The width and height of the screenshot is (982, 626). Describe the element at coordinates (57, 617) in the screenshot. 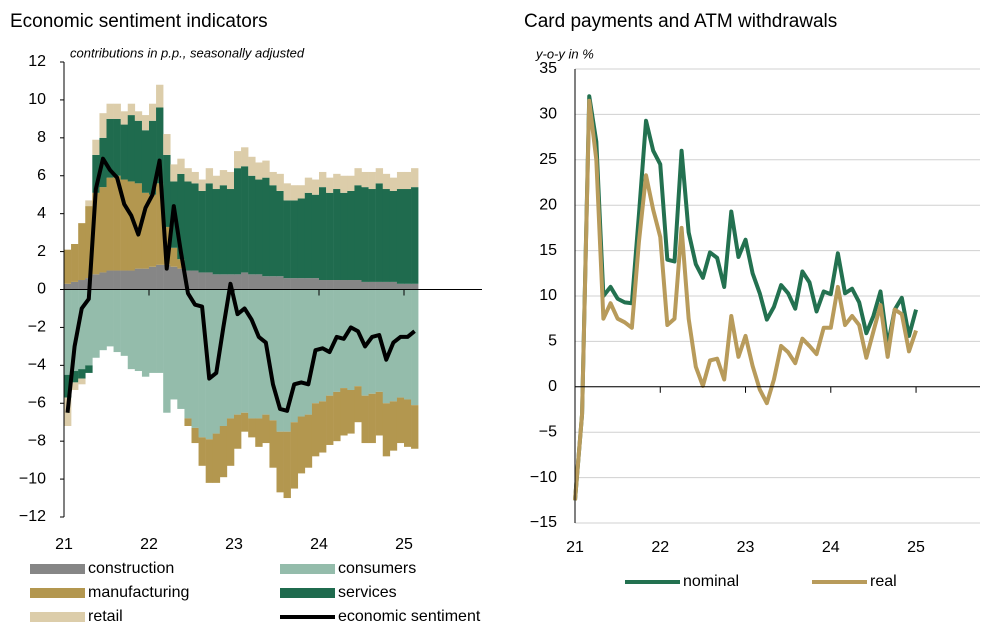

I see `legend-swatch` at that location.